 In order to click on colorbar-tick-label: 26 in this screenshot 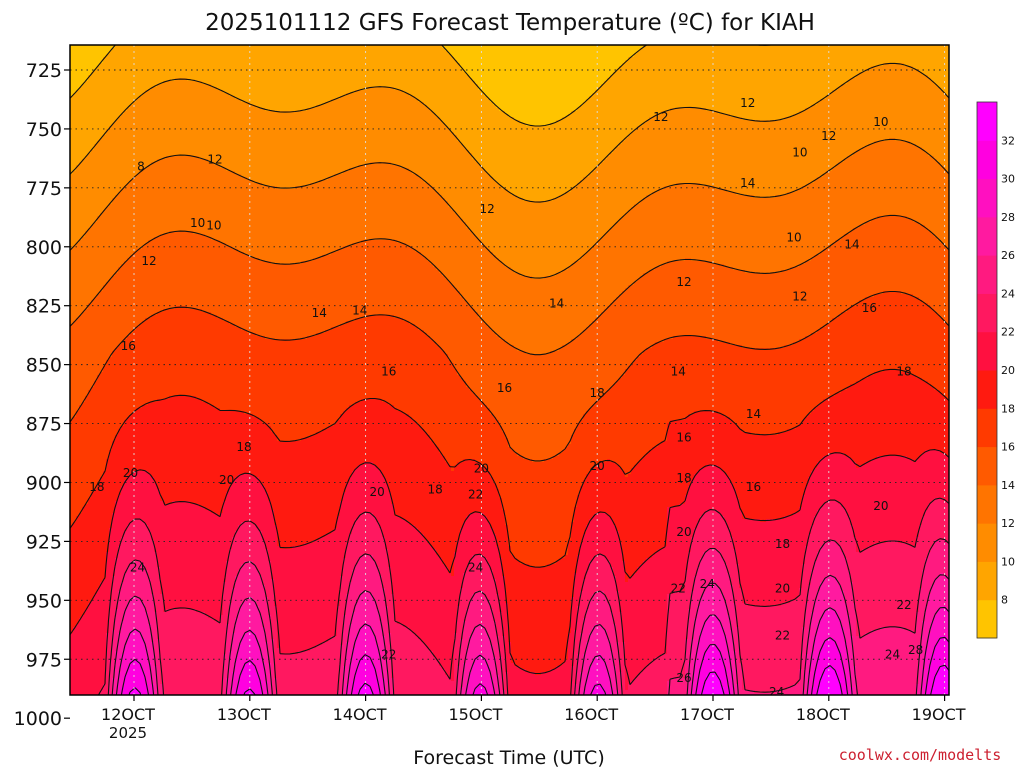, I will do `click(1008, 255)`.